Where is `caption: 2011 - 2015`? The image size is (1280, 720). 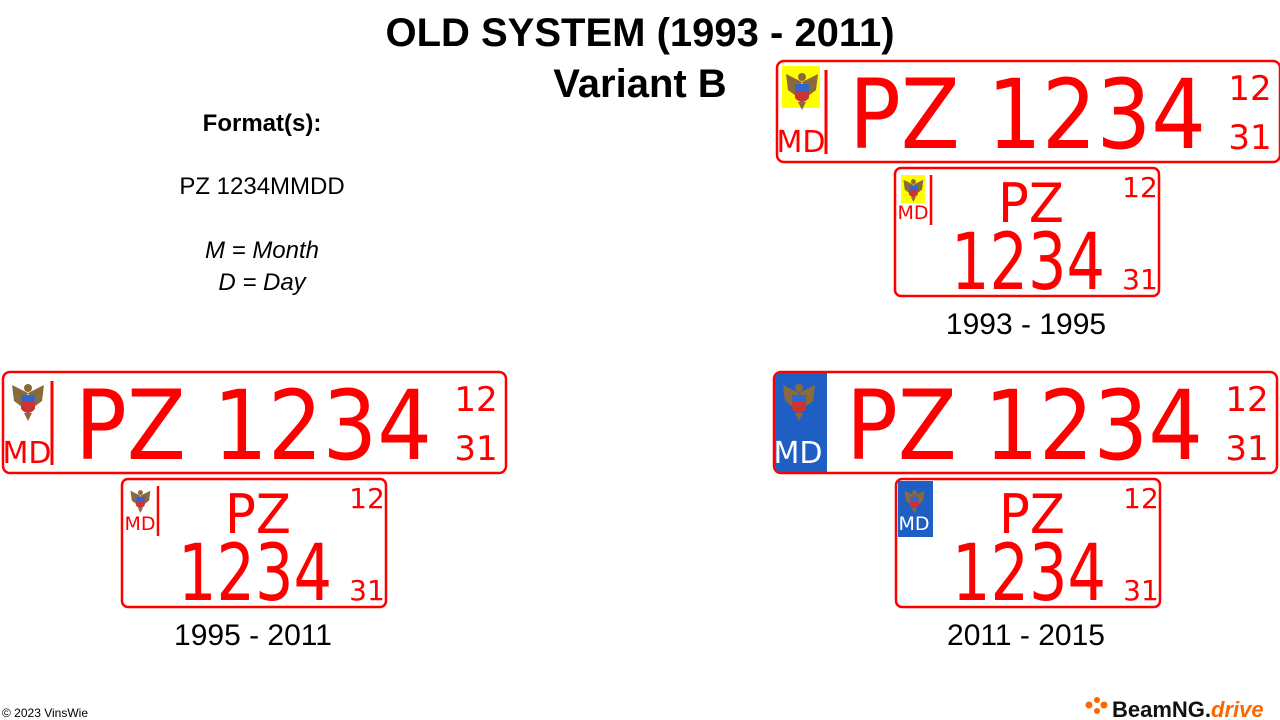
caption: 2011 - 2015 is located at coordinates (1026, 635).